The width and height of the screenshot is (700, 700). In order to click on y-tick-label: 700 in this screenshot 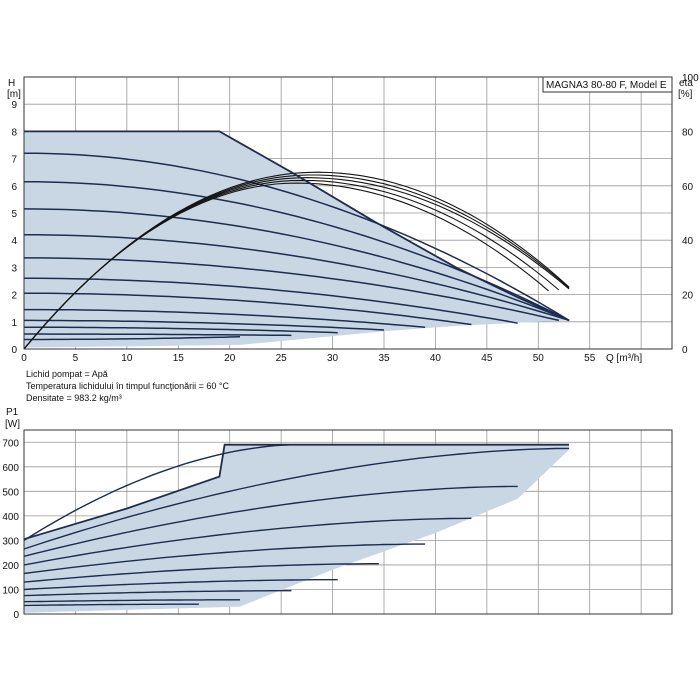, I will do `click(10, 443)`.